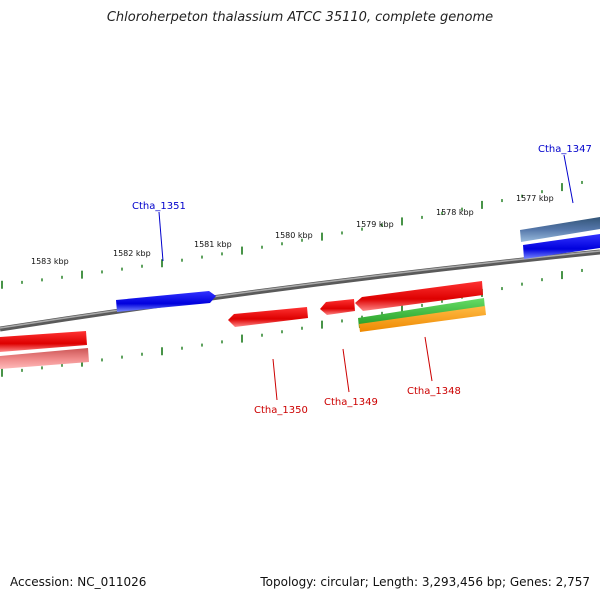 Image resolution: width=600 pixels, height=600 pixels. Describe the element at coordinates (159, 206) in the screenshot. I see `gene-label-ctha-1351: Ctha_1351` at that location.